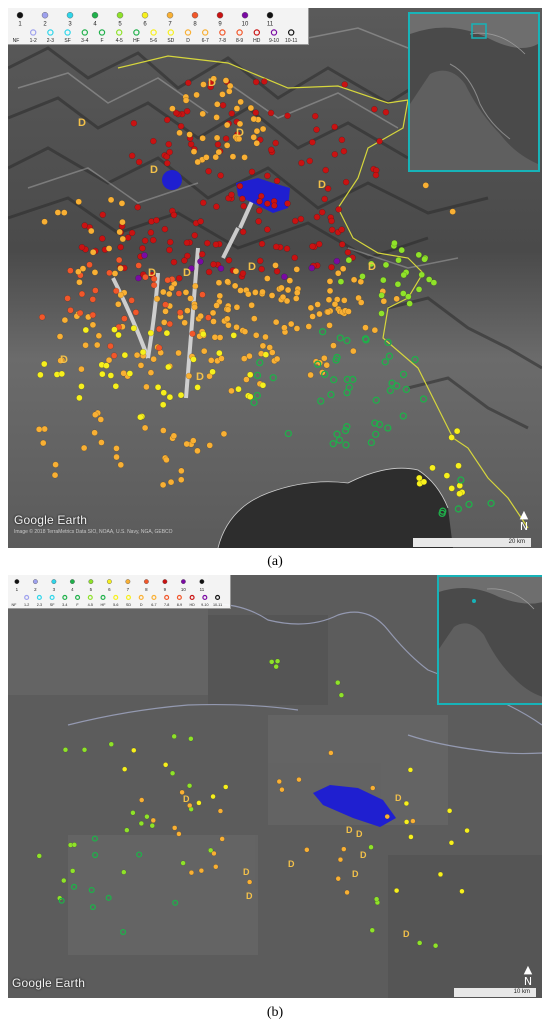 The image size is (550, 1027). Describe the element at coordinates (165, 589) in the screenshot. I see `legend-top-label: 9` at that location.